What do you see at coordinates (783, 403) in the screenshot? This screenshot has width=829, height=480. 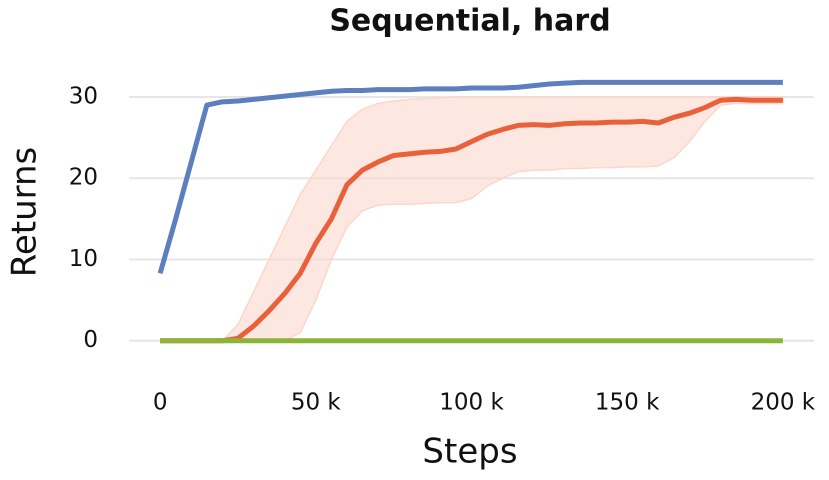 I see `x-tick-label: 200 k` at bounding box center [783, 403].